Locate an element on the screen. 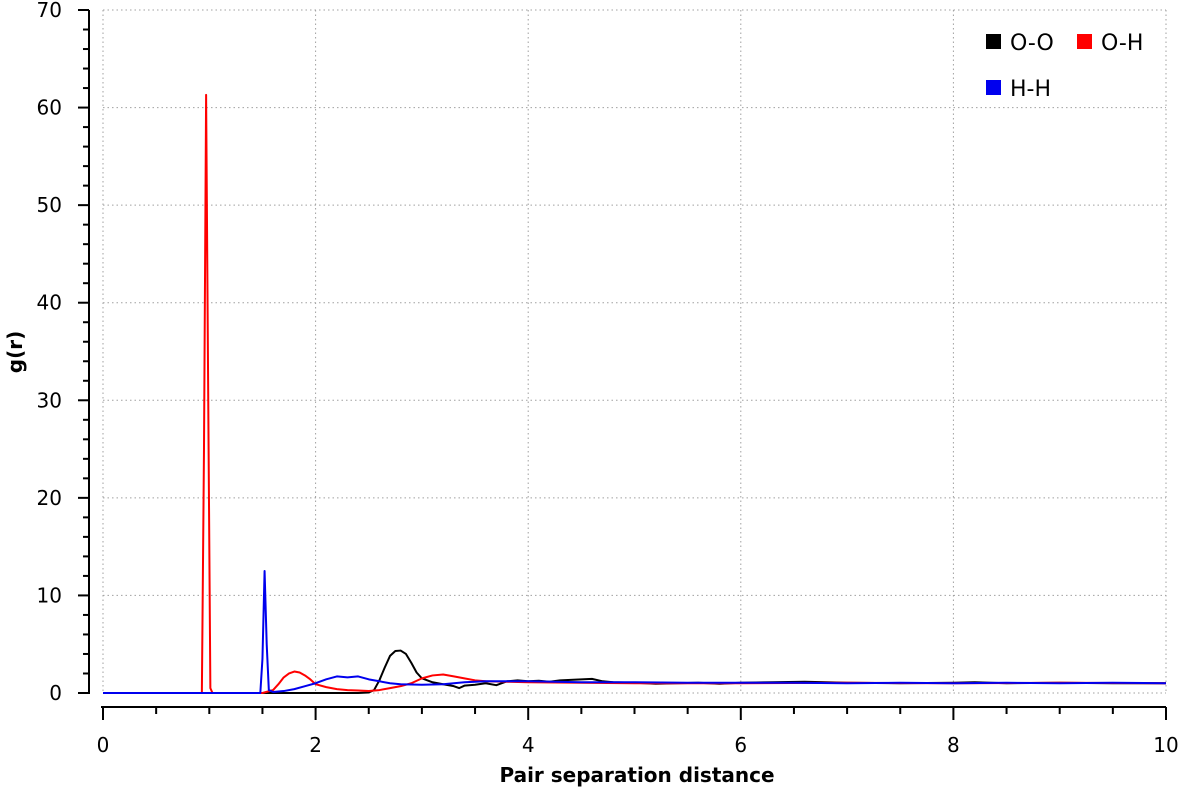  y-tick-label: 50 is located at coordinates (49, 205).